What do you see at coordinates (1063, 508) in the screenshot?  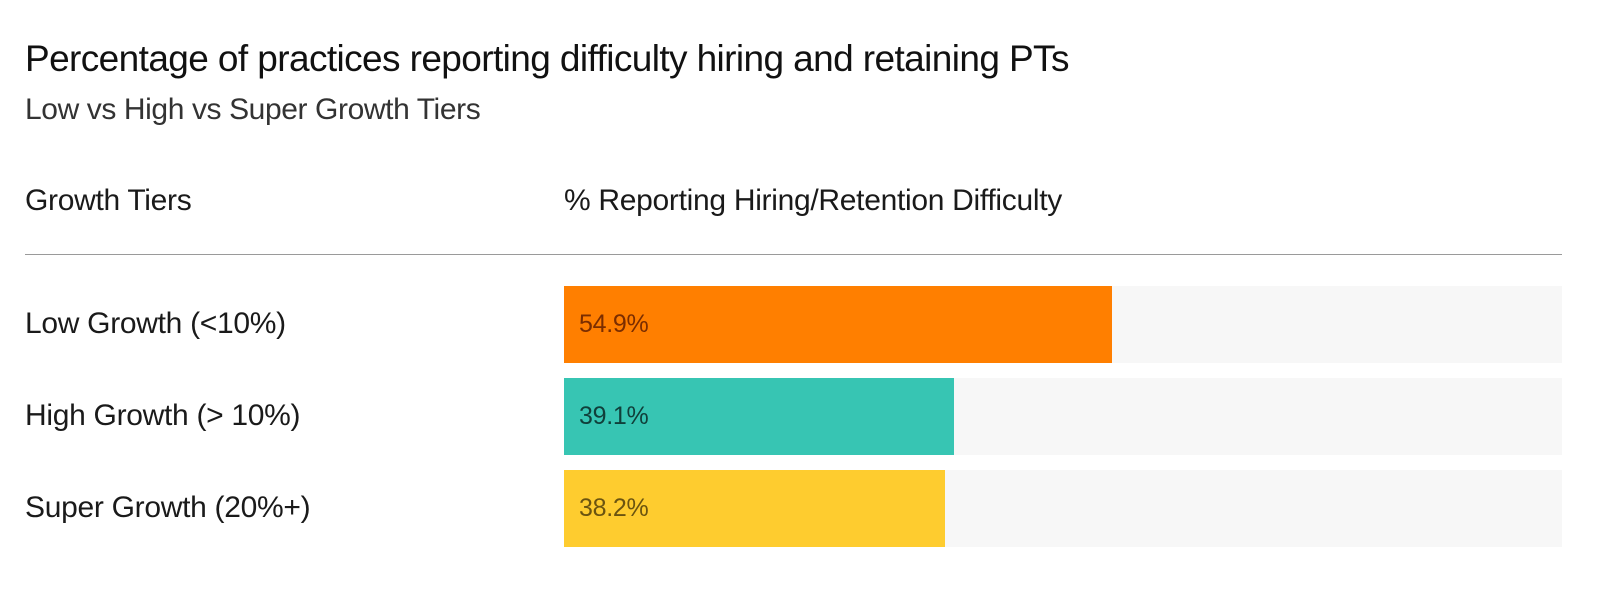 I see `bar-track: 38.2%` at bounding box center [1063, 508].